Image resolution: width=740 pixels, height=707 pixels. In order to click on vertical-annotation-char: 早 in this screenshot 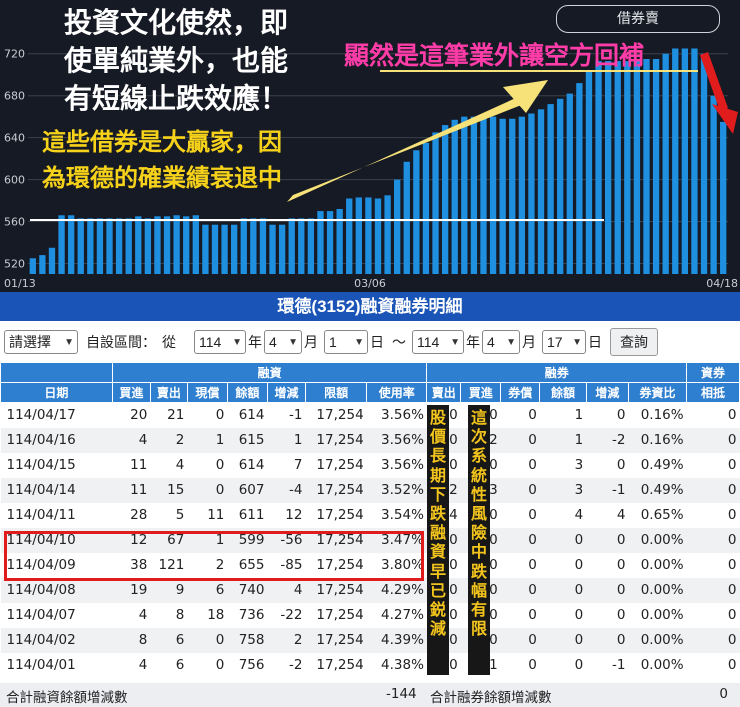, I will do `click(437, 571)`.